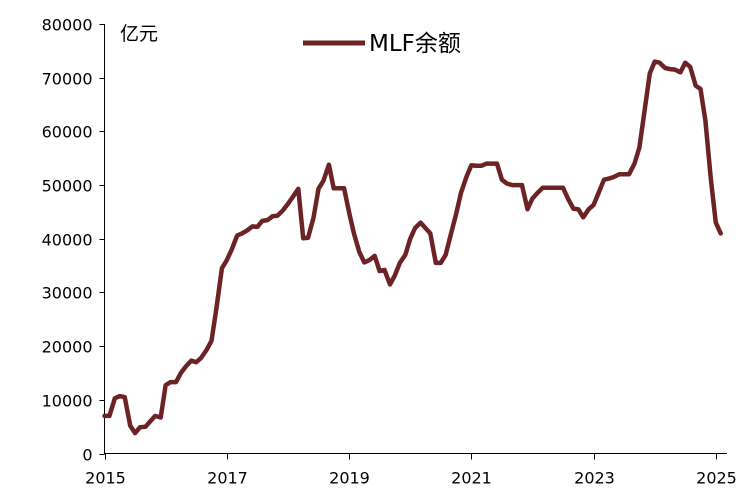 Image resolution: width=753 pixels, height=497 pixels. What do you see at coordinates (67, 186) in the screenshot?
I see `y-tick-label: 50000` at bounding box center [67, 186].